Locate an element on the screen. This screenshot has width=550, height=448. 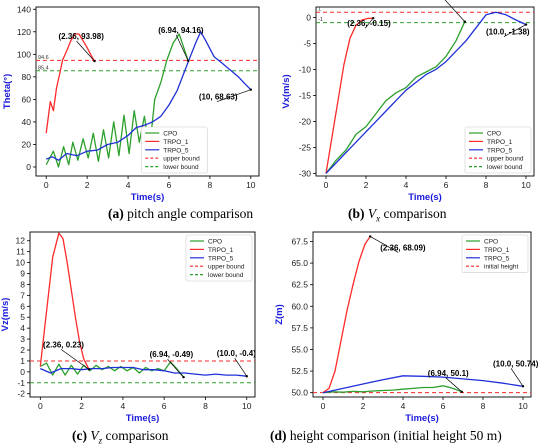
y-tick-label: 5 is located at coordinates (22, 317).